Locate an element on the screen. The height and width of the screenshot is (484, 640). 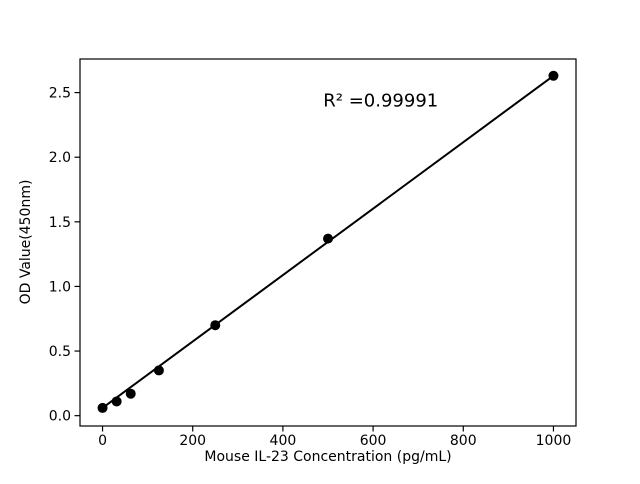
y-tick-label: 1.5 is located at coordinates (60, 223).